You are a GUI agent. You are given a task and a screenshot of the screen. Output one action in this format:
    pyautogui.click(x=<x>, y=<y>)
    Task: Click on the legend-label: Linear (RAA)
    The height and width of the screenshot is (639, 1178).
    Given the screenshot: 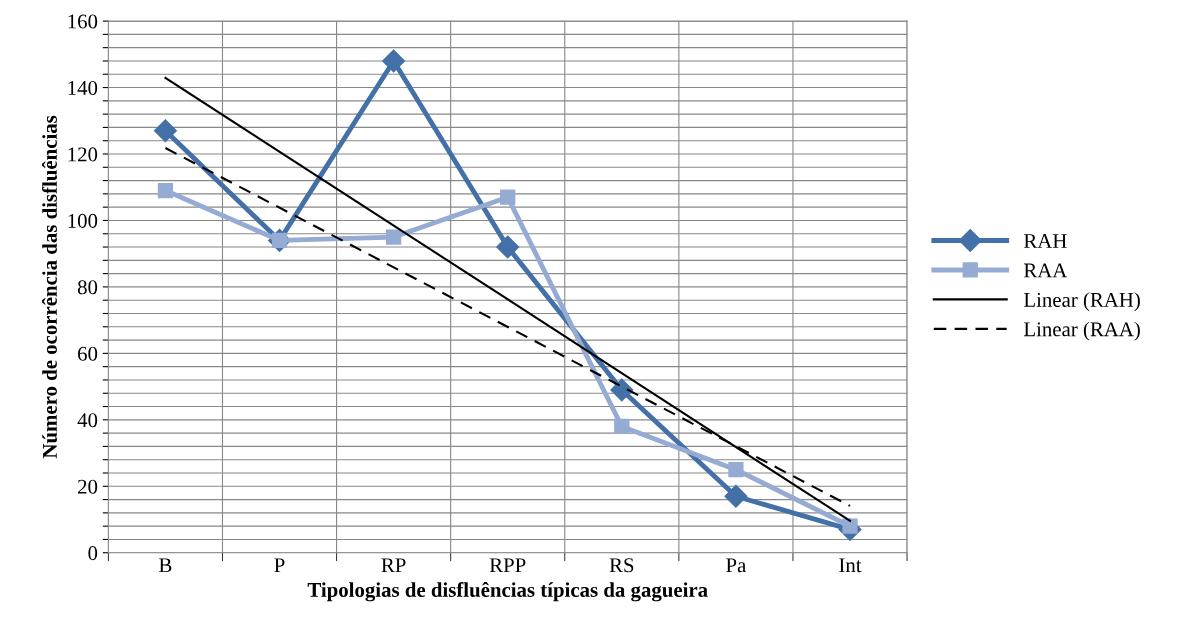 What is the action you would take?
    pyautogui.click(x=1081, y=331)
    